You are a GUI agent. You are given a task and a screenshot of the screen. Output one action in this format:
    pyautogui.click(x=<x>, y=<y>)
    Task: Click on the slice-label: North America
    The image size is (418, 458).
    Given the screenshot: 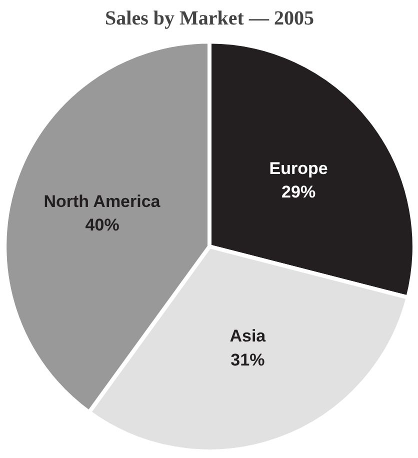 What is the action you would take?
    pyautogui.click(x=102, y=201)
    